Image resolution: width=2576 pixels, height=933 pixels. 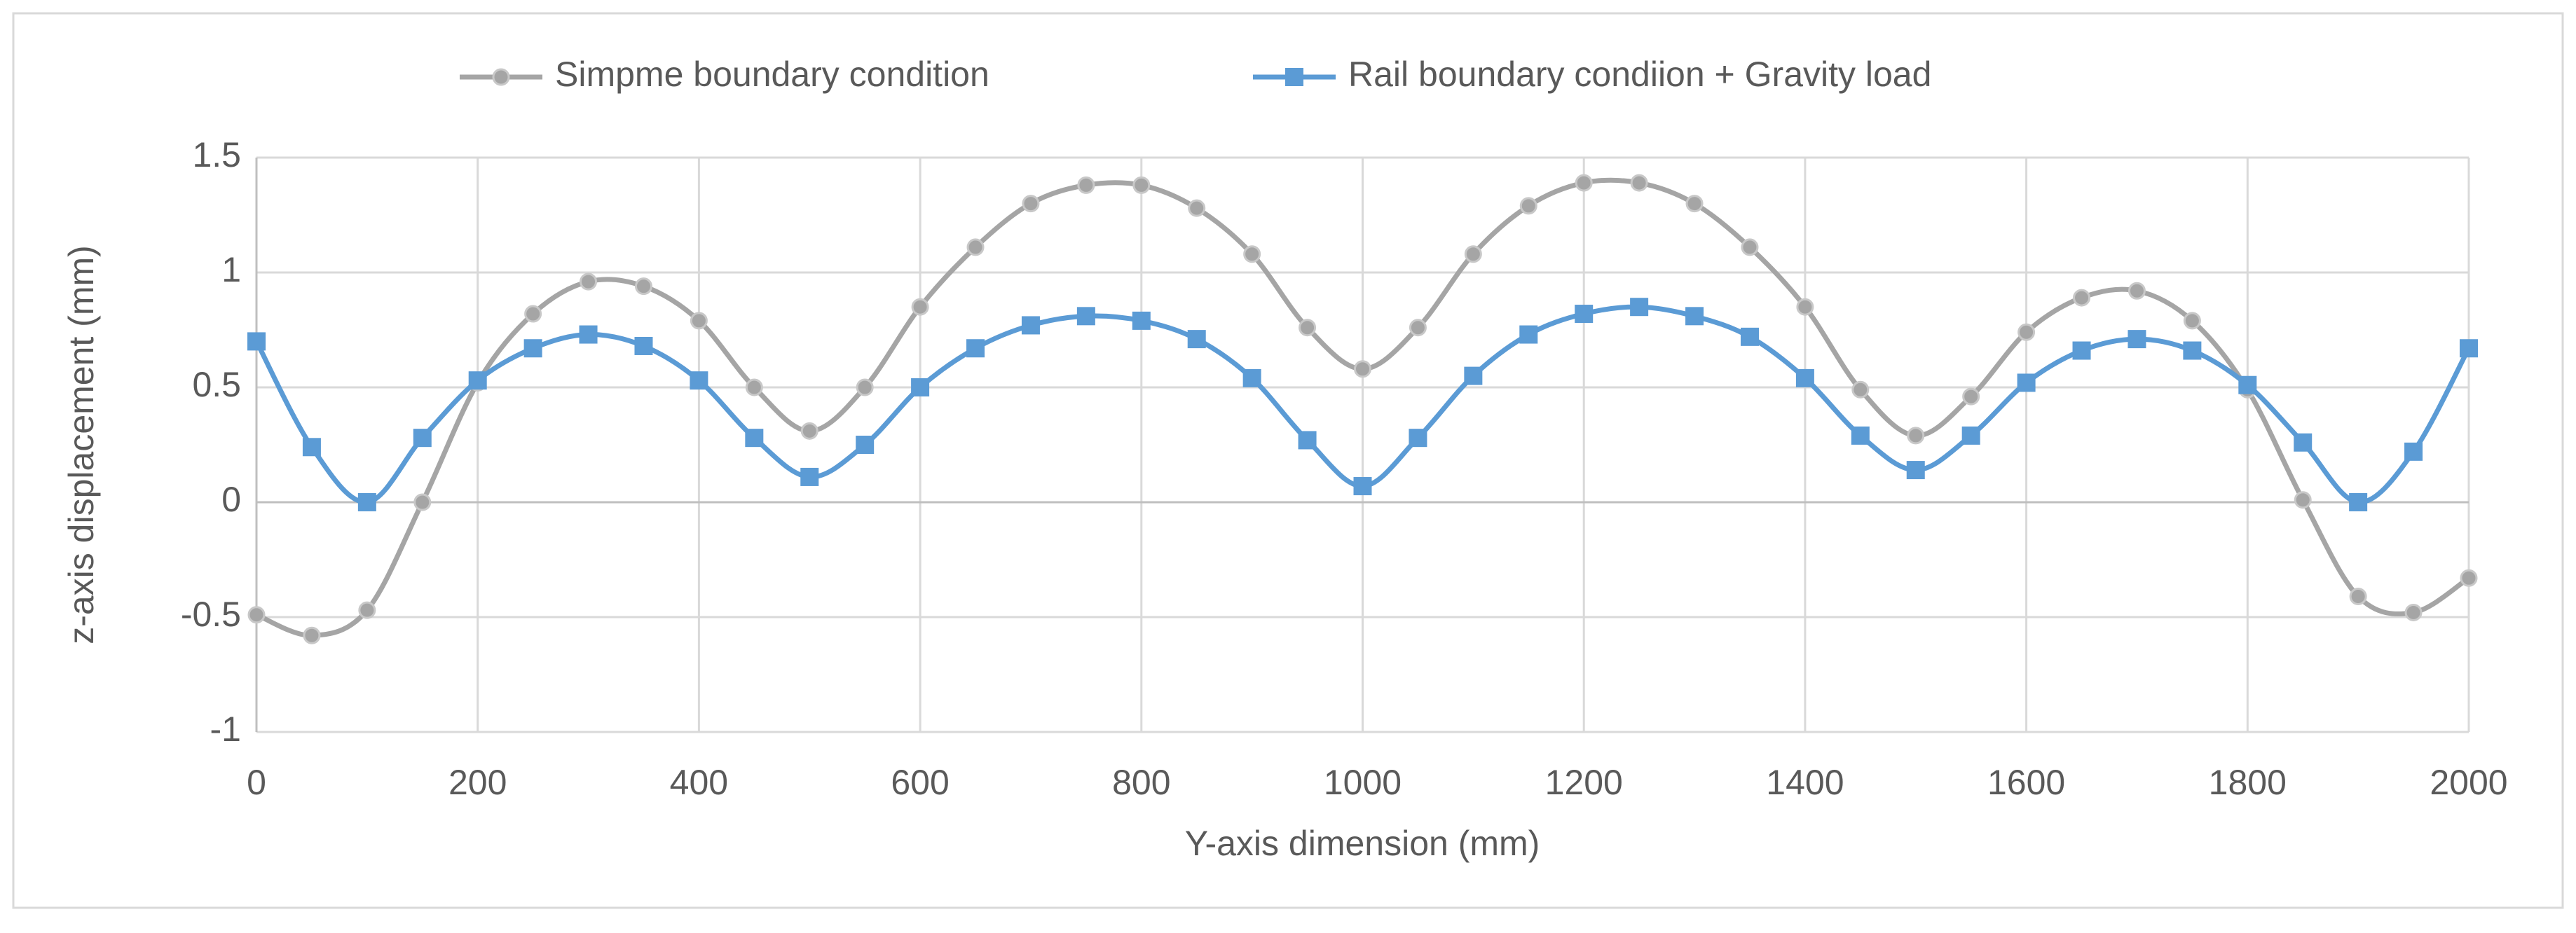 I want to click on x-tick-label: 600, so click(x=920, y=782).